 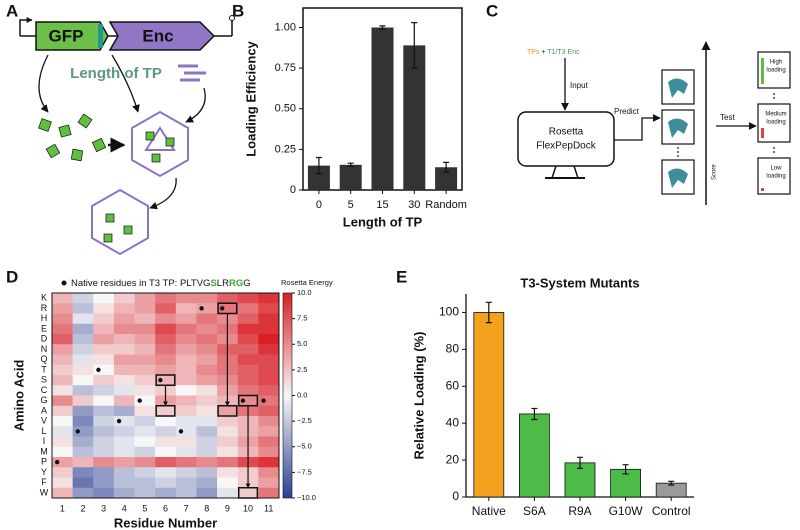 I want to click on score-text: Score, so click(x=715, y=172).